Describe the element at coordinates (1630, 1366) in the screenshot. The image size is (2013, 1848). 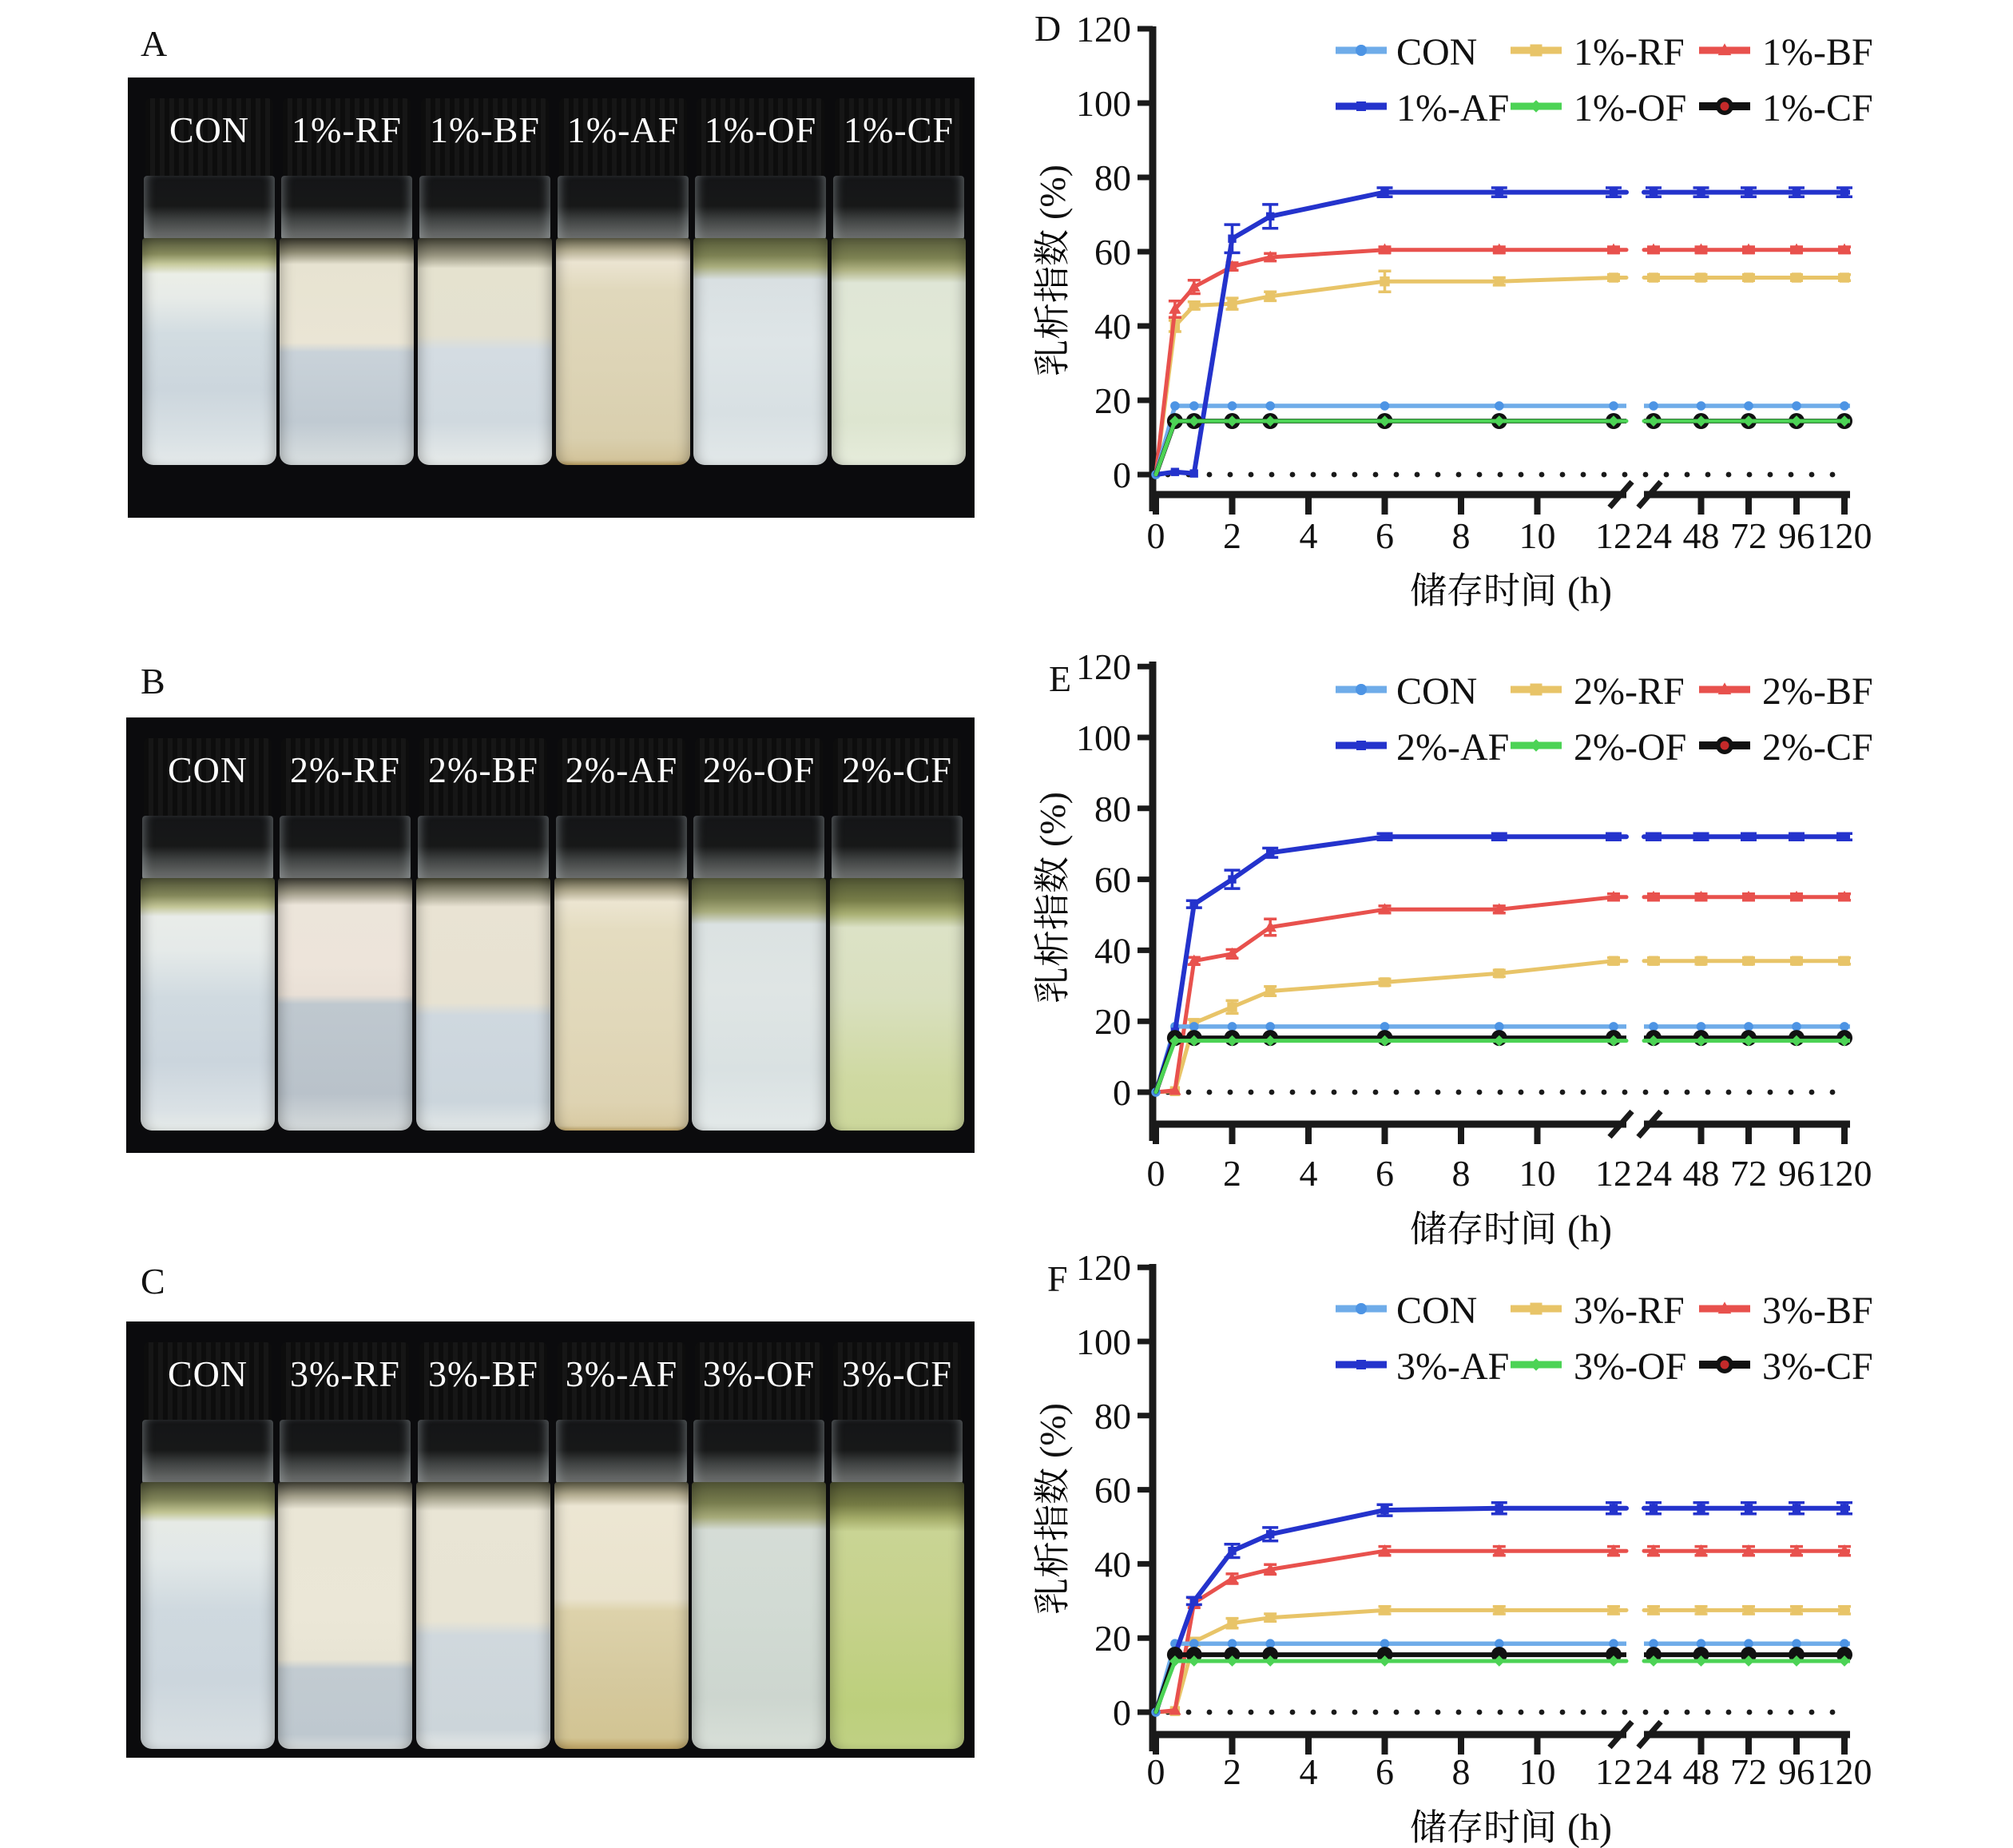
I see `svg-text: 3%-OF` at that location.